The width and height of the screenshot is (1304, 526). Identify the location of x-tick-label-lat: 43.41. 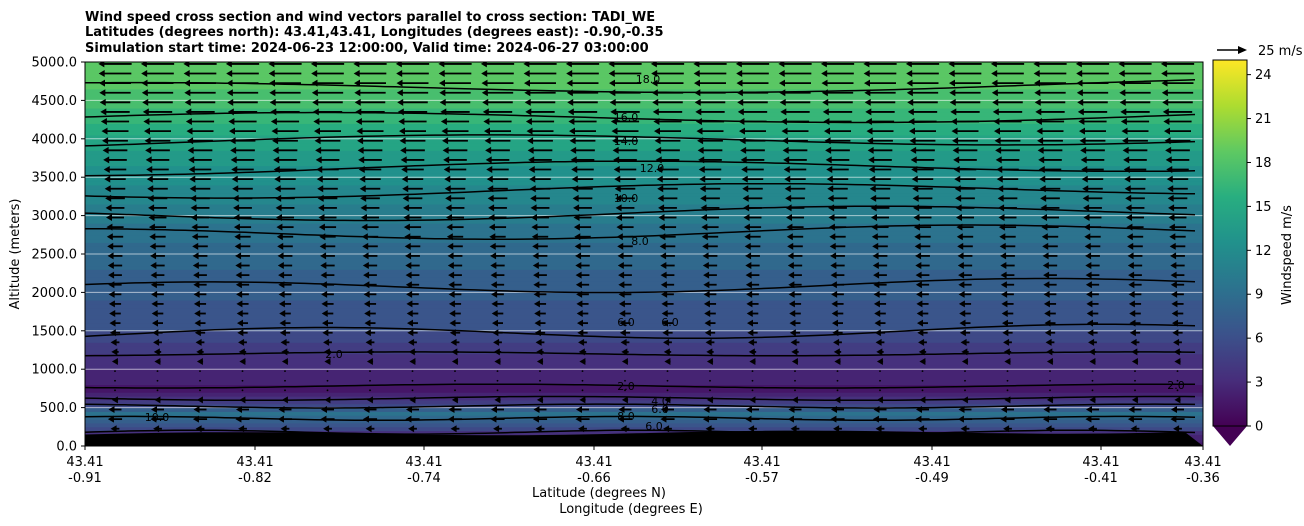
(1202, 462).